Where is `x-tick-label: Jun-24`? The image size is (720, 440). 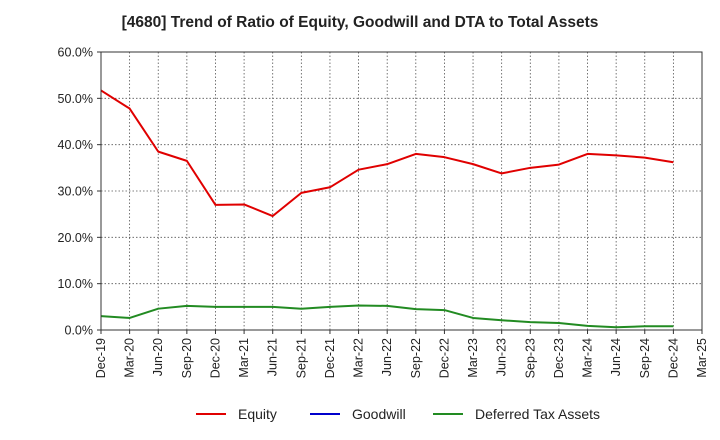 x-tick-label: Jun-24 is located at coordinates (616, 357).